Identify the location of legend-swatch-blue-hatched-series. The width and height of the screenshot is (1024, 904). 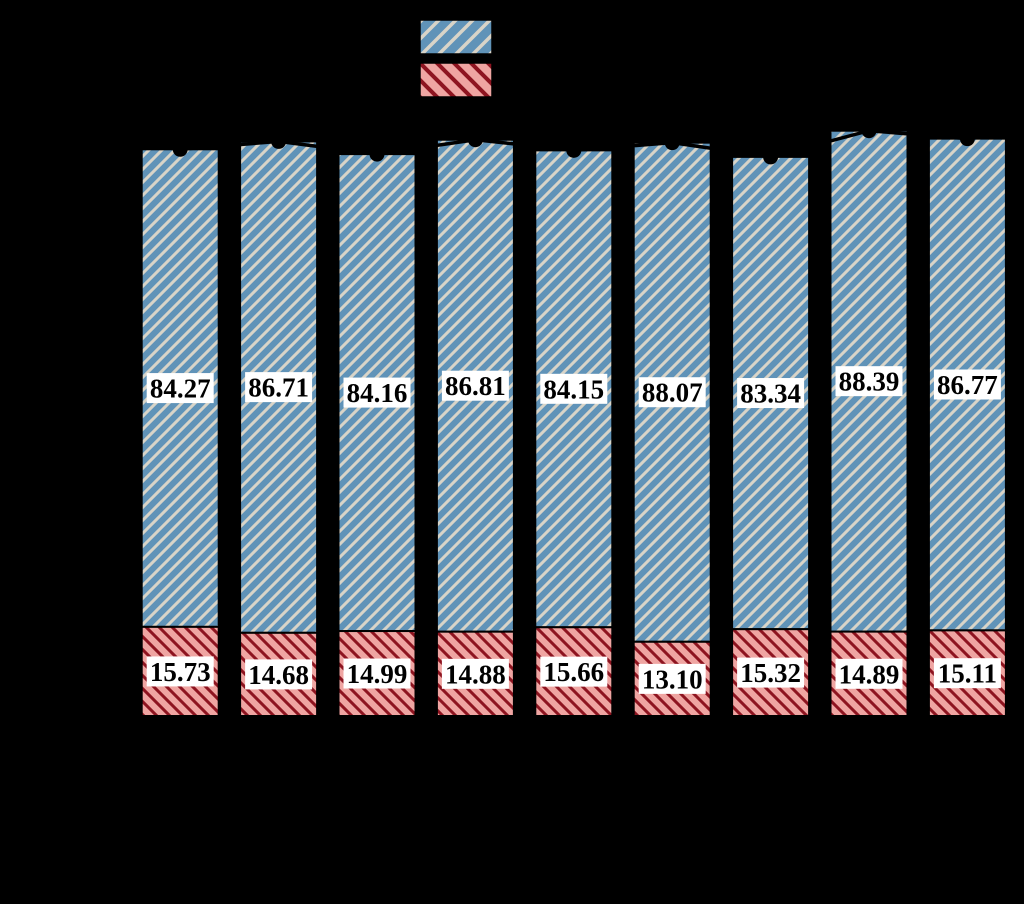
(456, 37).